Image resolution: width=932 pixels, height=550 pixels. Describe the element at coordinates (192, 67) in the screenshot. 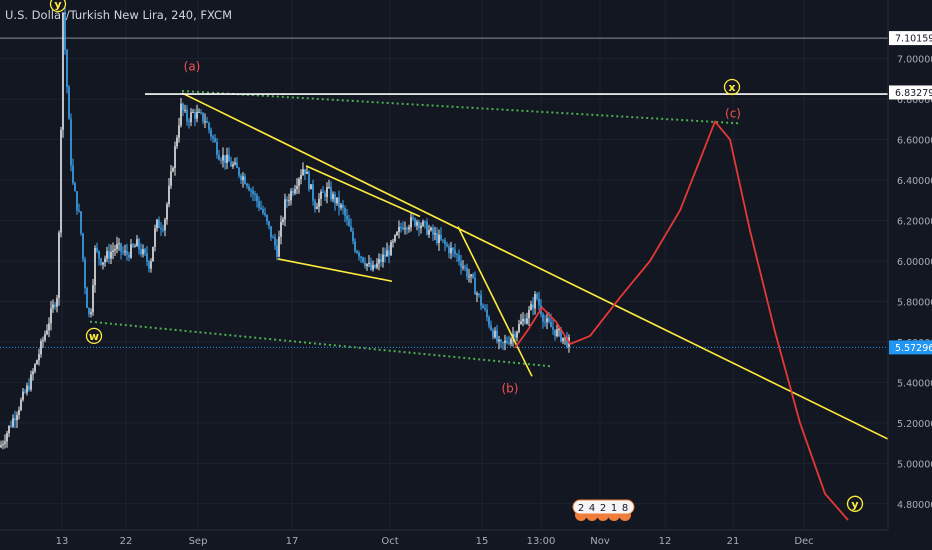

I see `wave-label: (a)` at that location.